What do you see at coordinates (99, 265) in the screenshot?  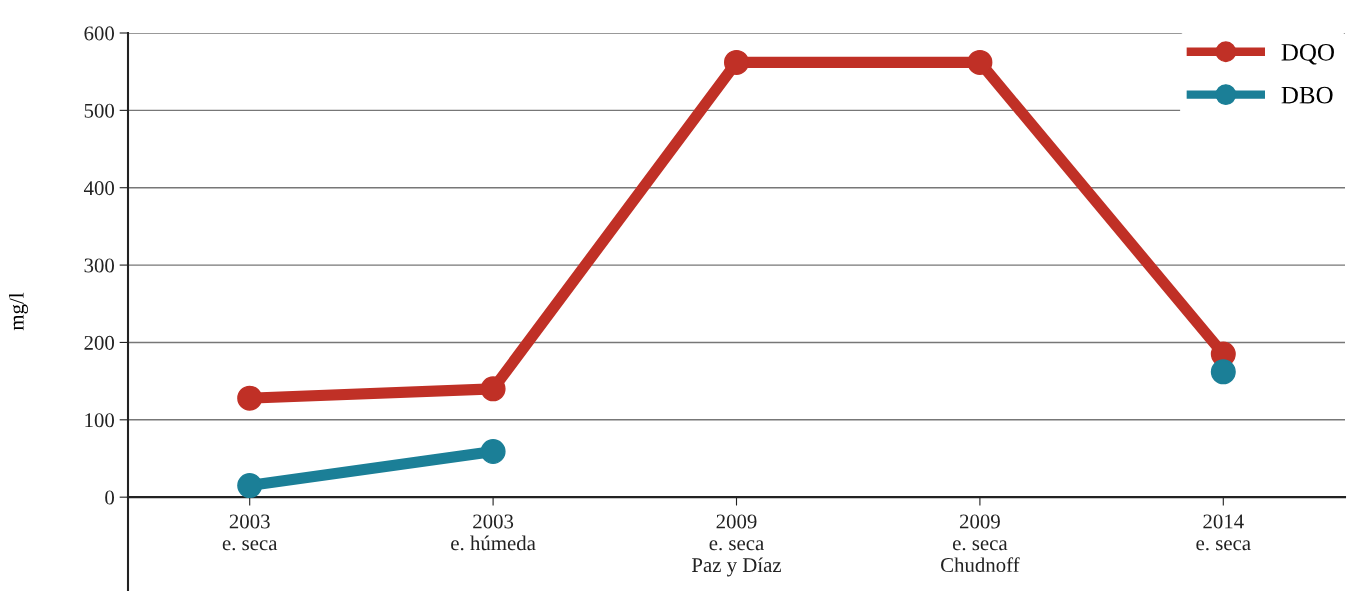 I see `y-tick-label: 300` at bounding box center [99, 265].